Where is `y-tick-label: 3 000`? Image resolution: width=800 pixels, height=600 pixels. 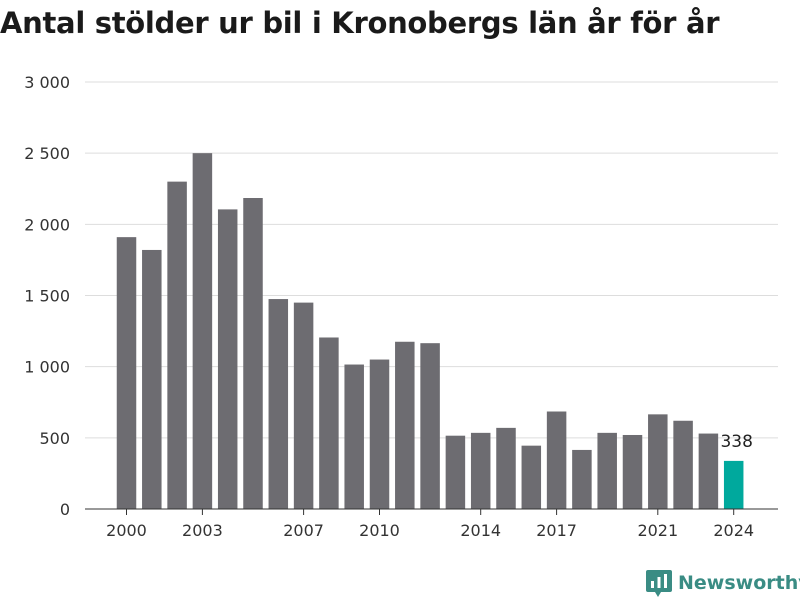 y-tick-label: 3 000 is located at coordinates (47, 82).